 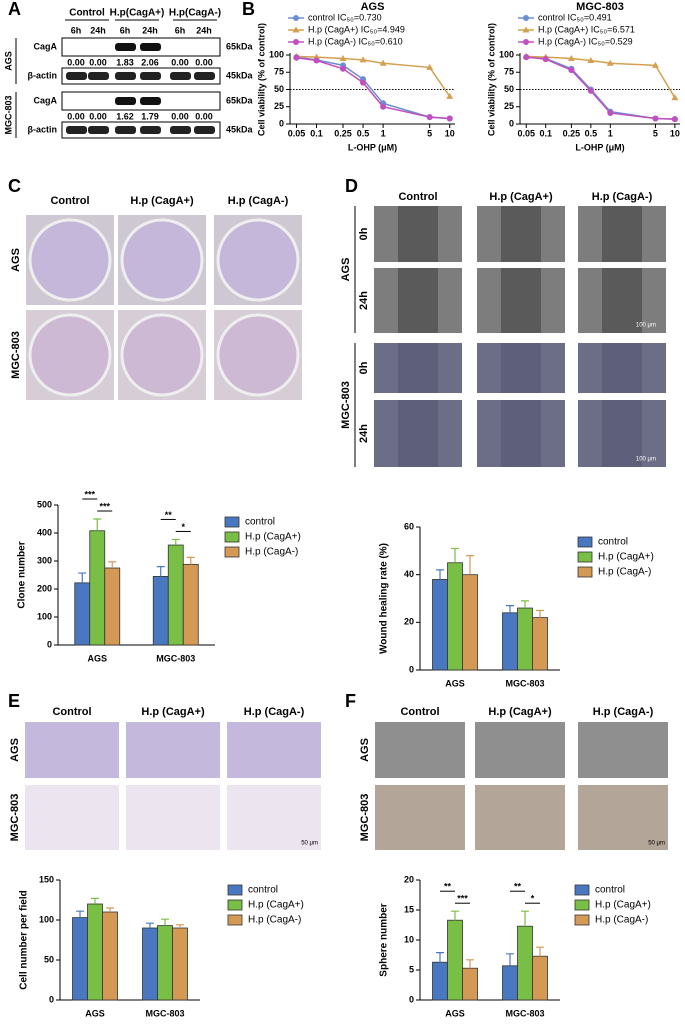 I want to click on y-axis-label: Cell viability (% of control), so click(x=261, y=79).